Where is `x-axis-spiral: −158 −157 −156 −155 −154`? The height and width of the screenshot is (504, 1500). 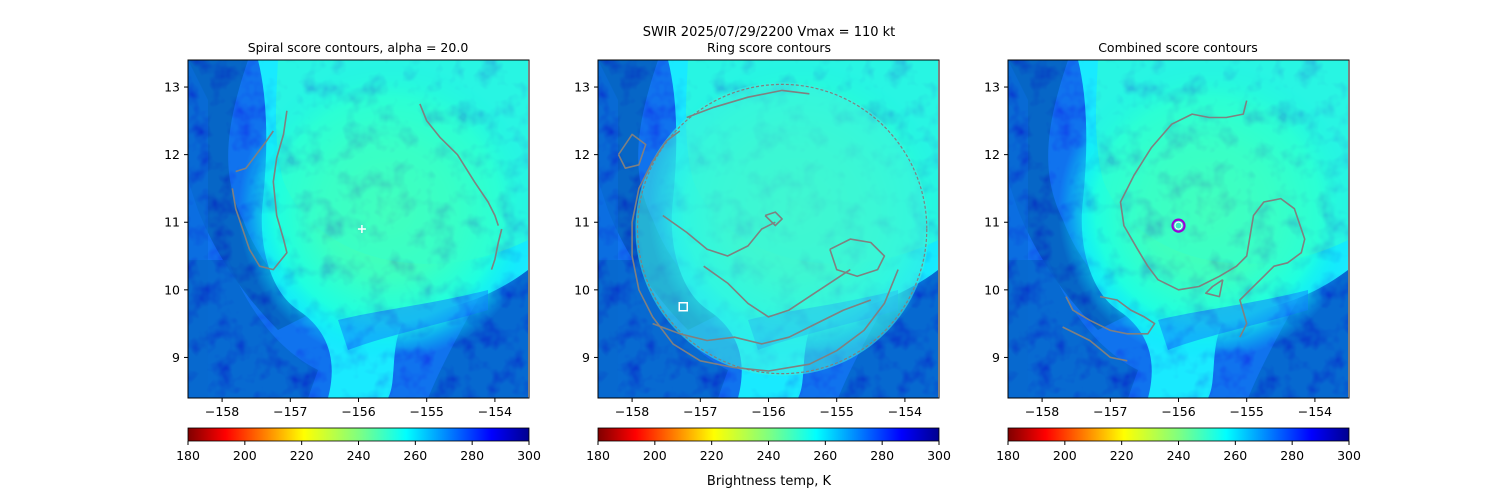
x-axis-spiral: −158 −157 −156 −155 −154 is located at coordinates (358, 408).